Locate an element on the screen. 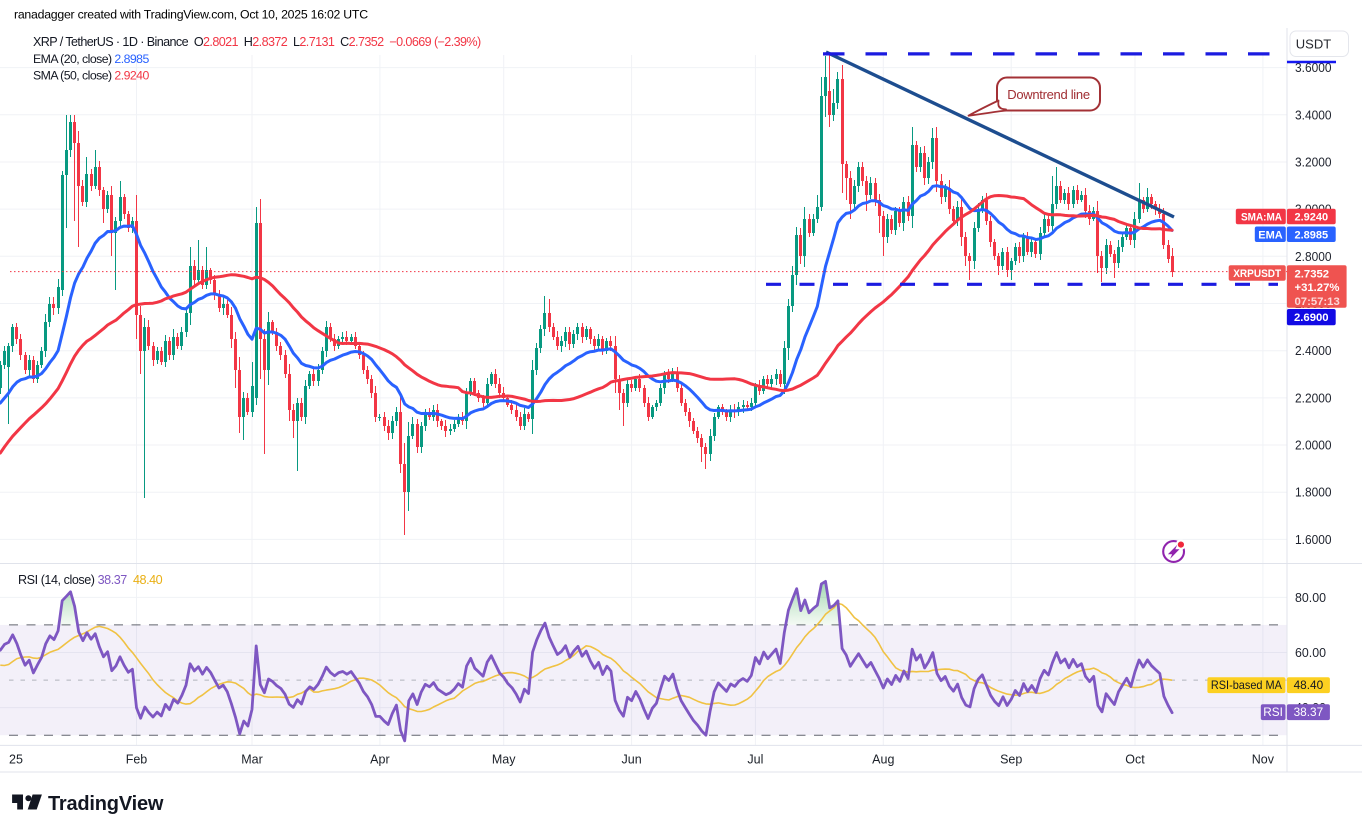 The width and height of the screenshot is (1362, 838). svg-text: Sep is located at coordinates (1011, 760).